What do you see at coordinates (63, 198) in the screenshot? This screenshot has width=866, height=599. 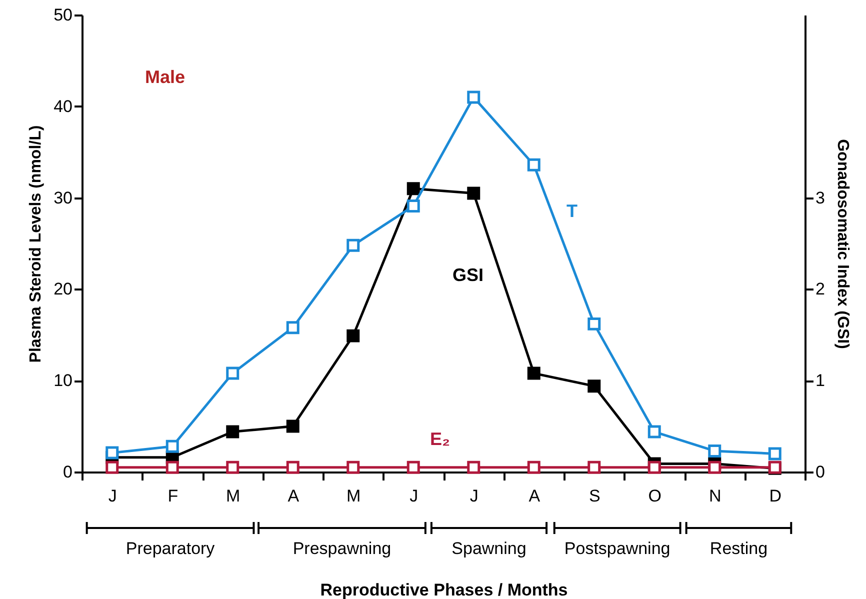 I see `y-tick-label: 30` at bounding box center [63, 198].